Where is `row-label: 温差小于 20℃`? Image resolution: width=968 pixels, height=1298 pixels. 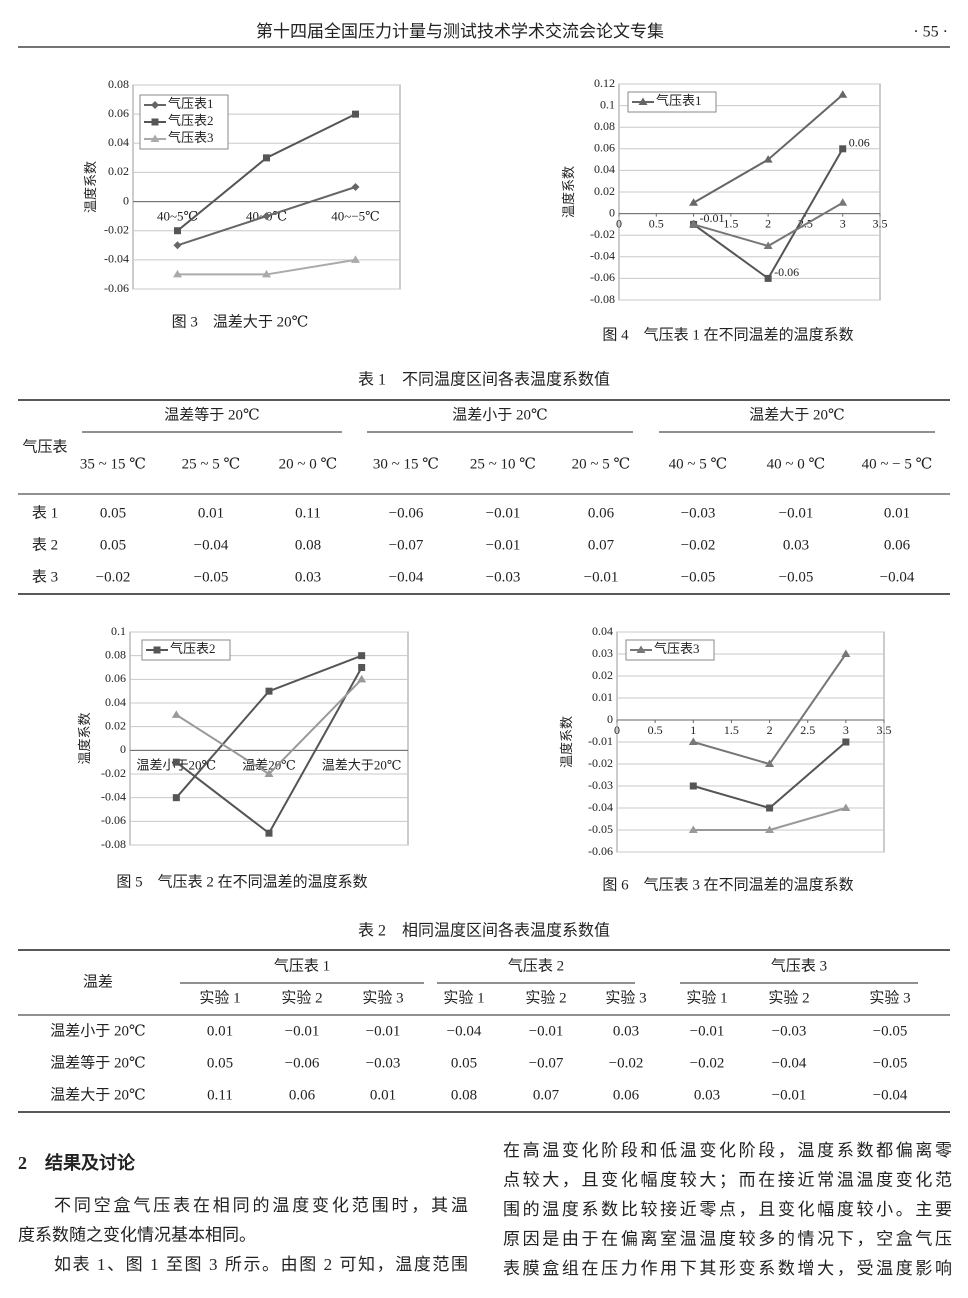
row-label: 温差小于 20℃ is located at coordinates (98, 1030).